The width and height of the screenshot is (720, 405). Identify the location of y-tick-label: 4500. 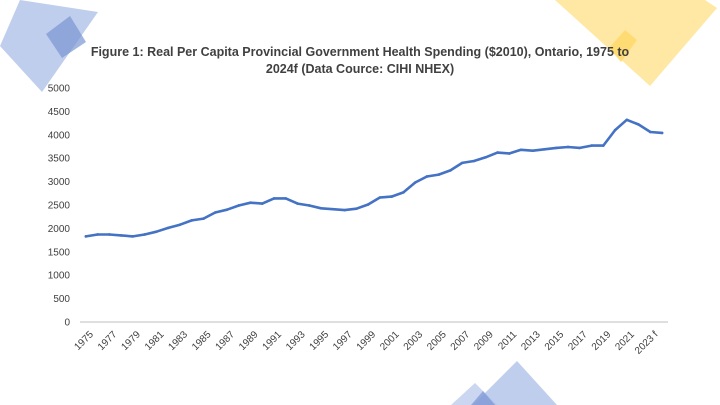
(59, 112).